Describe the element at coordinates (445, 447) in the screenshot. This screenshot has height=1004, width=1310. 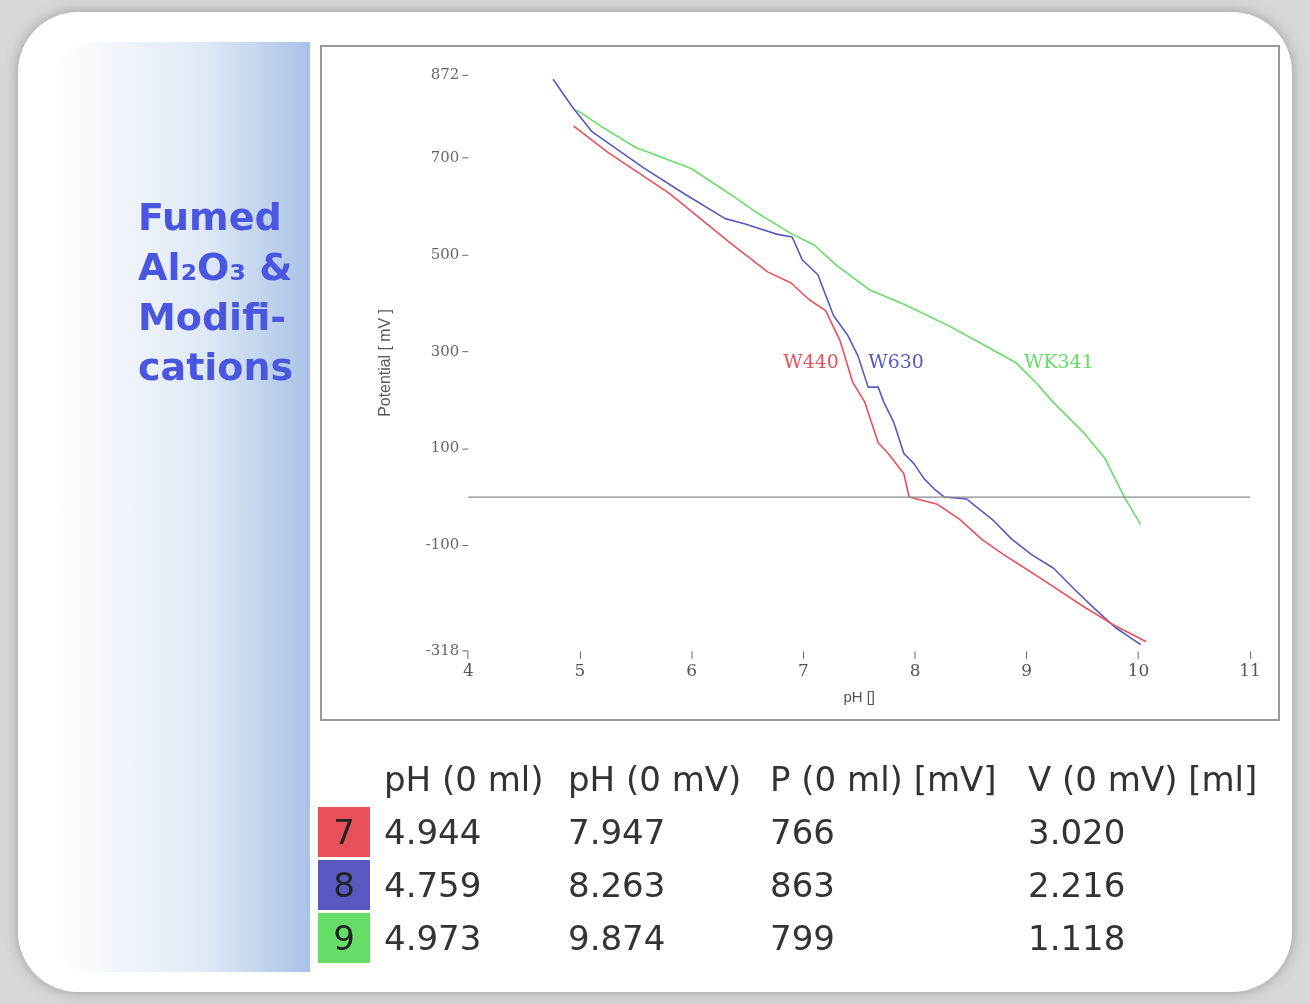
I see `y-tick-label: 100` at that location.